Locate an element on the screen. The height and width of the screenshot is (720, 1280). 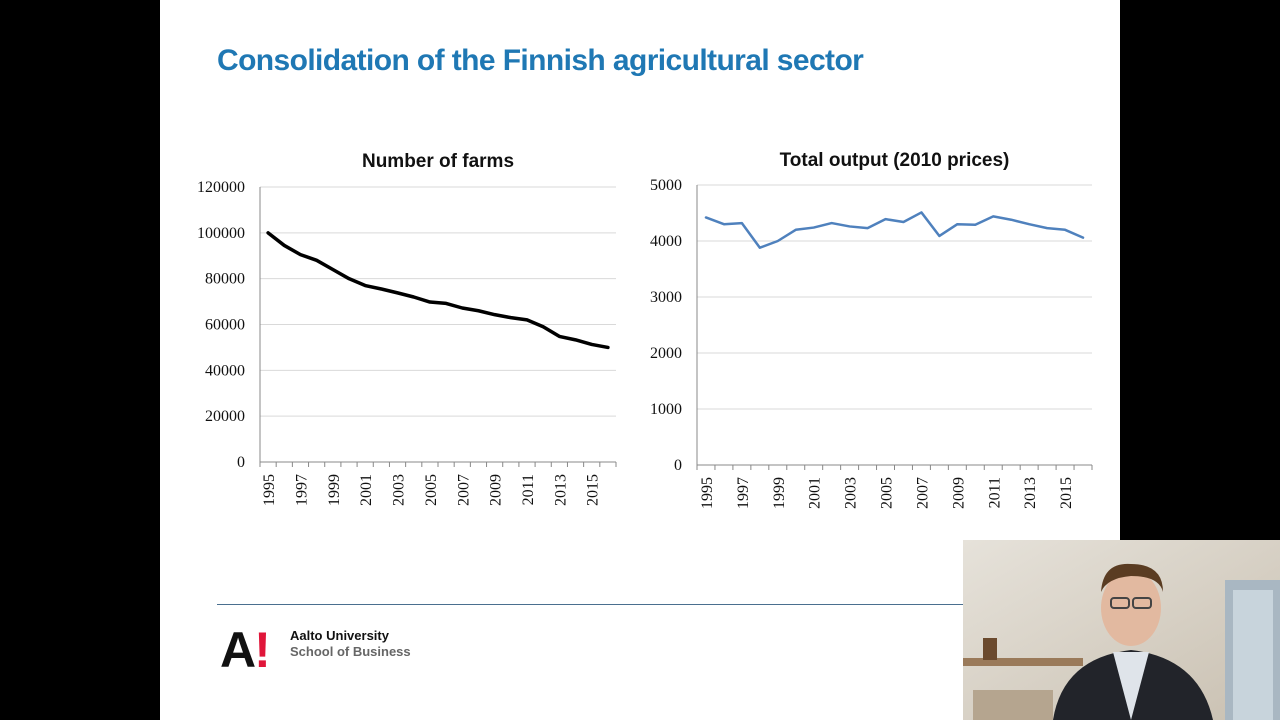
chart-0-y-tick-label: 120000 is located at coordinates (221, 187).